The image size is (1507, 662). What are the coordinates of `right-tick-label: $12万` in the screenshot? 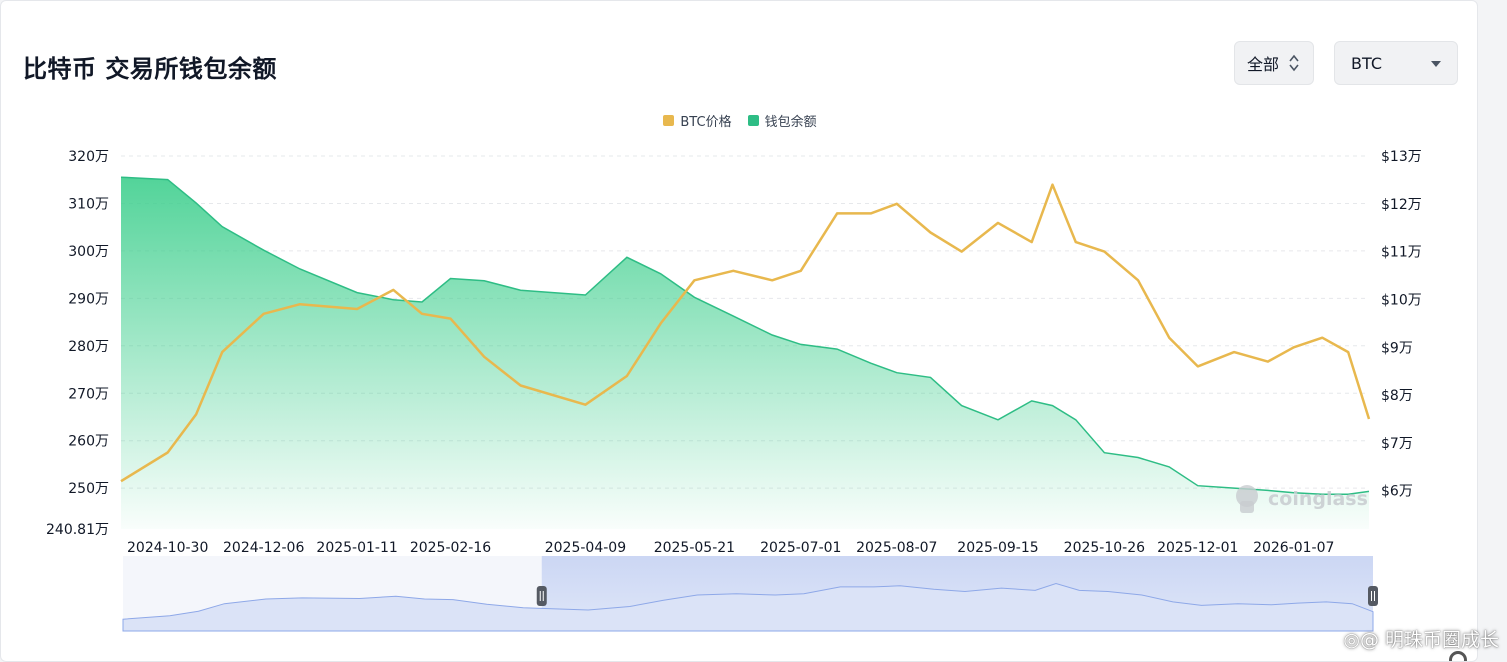 It's located at (1401, 205).